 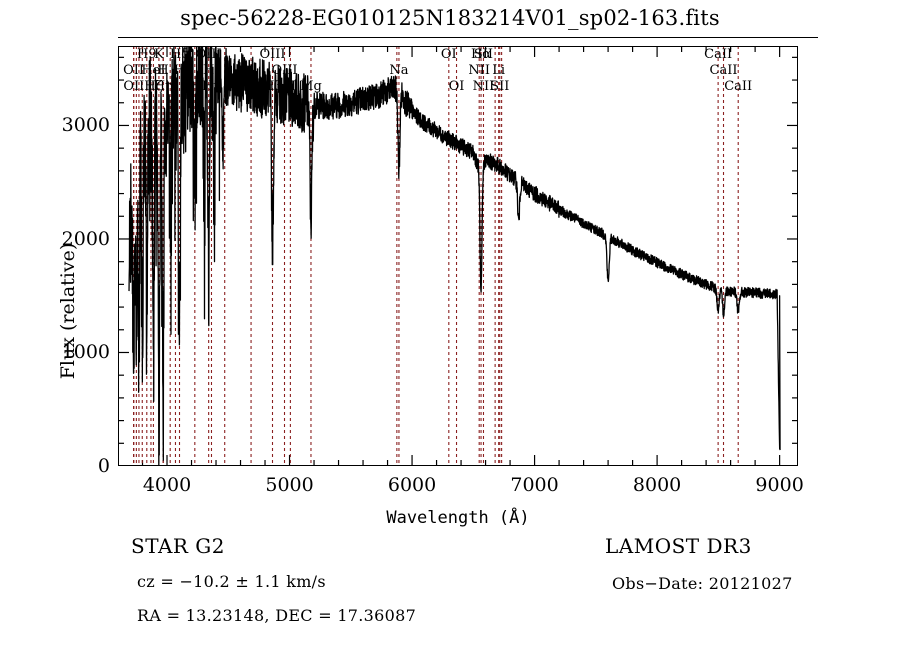 I want to click on spectral-line-label: Hδ, so click(x=179, y=54).